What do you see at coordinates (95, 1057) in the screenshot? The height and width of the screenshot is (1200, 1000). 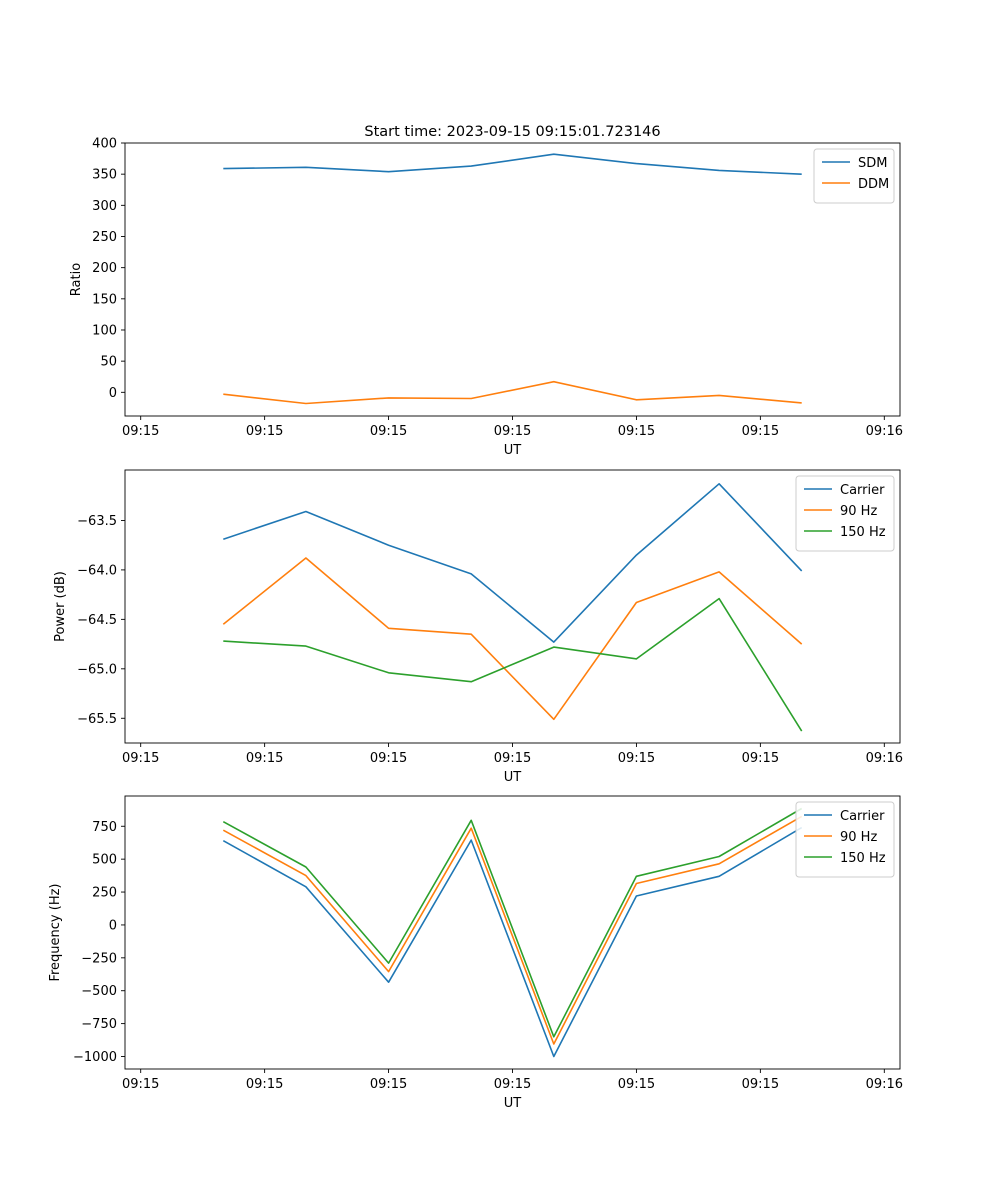 I see `y-tick-label: −1000` at bounding box center [95, 1057].